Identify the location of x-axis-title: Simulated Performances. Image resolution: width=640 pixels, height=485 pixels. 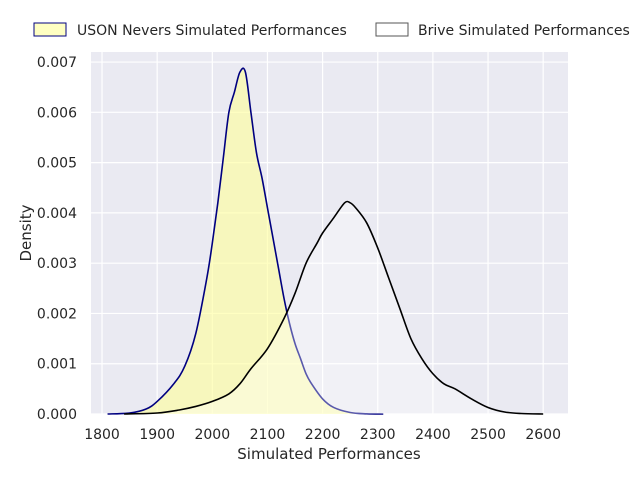
(329, 454).